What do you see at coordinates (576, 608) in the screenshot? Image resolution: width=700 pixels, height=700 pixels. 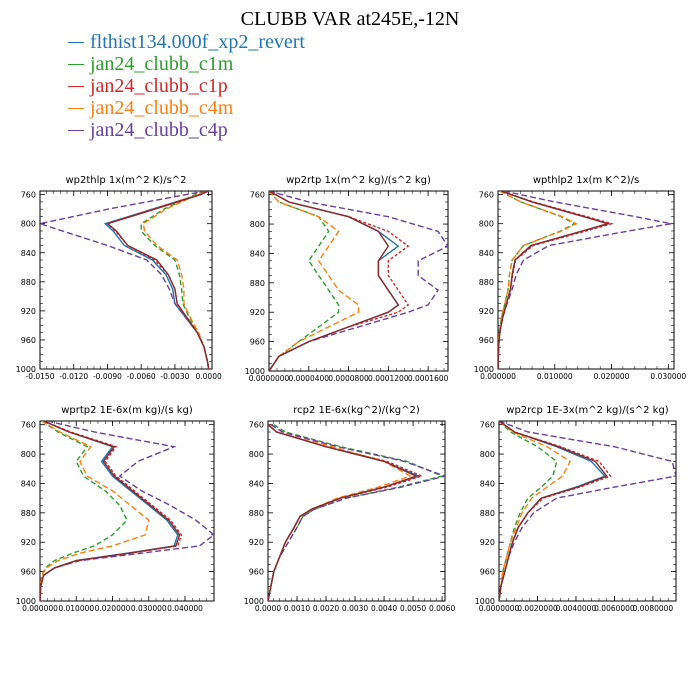 I see `x-tick-label: 0.0040000` at bounding box center [576, 608].